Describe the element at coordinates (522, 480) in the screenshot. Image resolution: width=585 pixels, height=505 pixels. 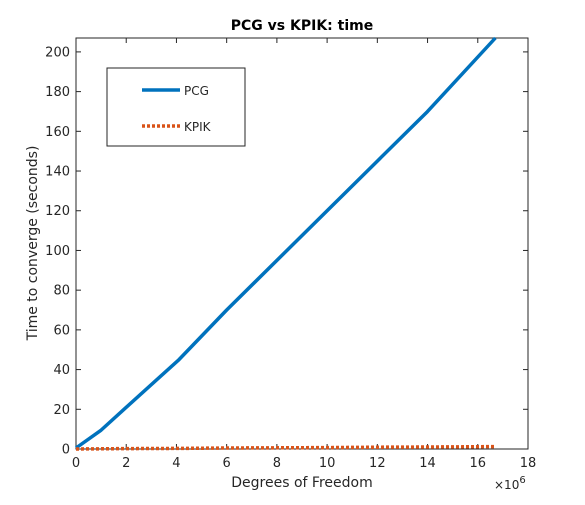
I see `x-axis-multiplier-exponent: 6` at that location.